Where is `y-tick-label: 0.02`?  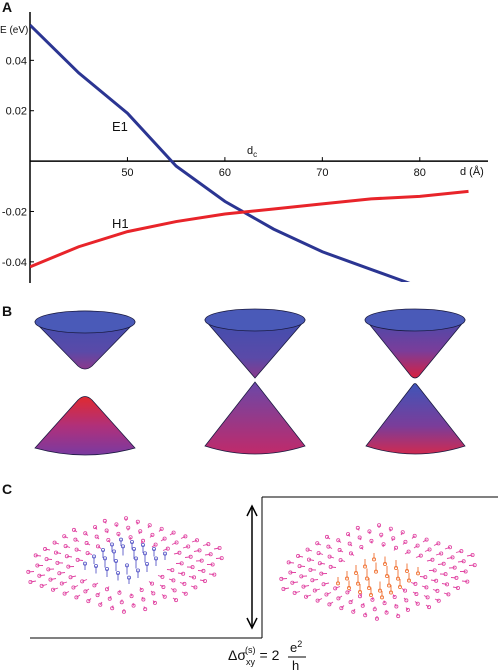
y-tick-label: 0.02 is located at coordinates (16, 112).